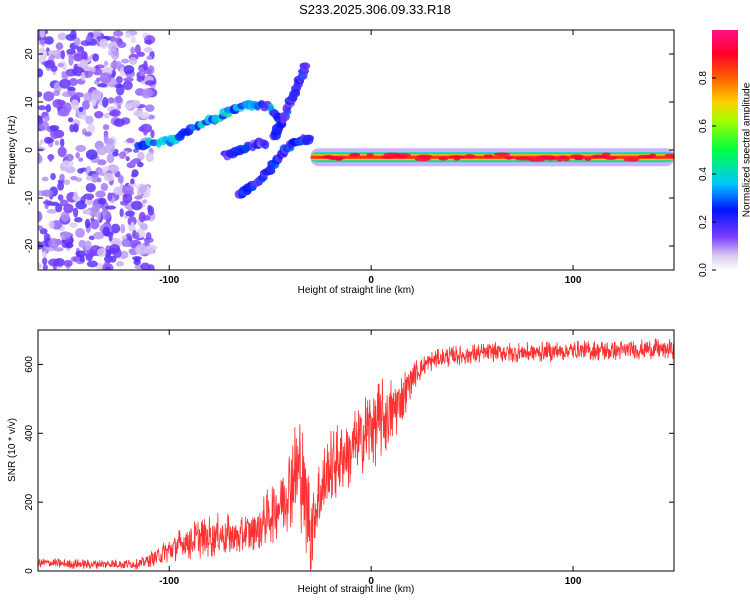 Image resolution: width=750 pixels, height=600 pixels. What do you see at coordinates (308, 139) in the screenshot?
I see `lower-branch-blob` at bounding box center [308, 139].